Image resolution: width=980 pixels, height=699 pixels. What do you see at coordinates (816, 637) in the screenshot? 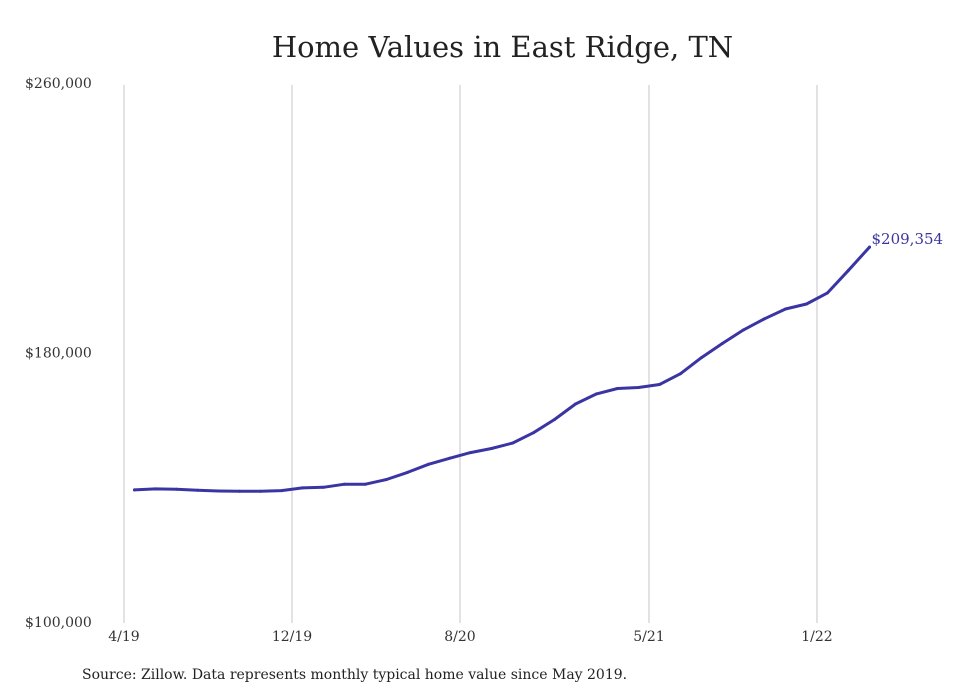
I see `x-tick-label: 1/22` at bounding box center [816, 637].